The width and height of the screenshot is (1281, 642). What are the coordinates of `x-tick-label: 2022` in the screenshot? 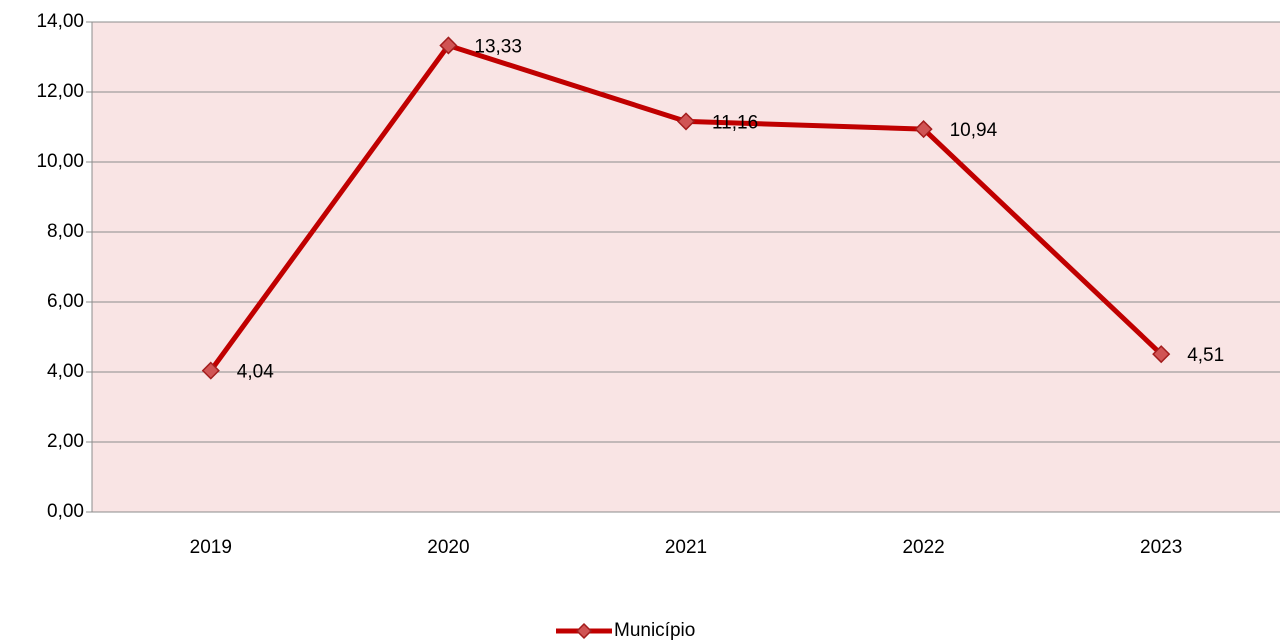 It's located at (923, 547).